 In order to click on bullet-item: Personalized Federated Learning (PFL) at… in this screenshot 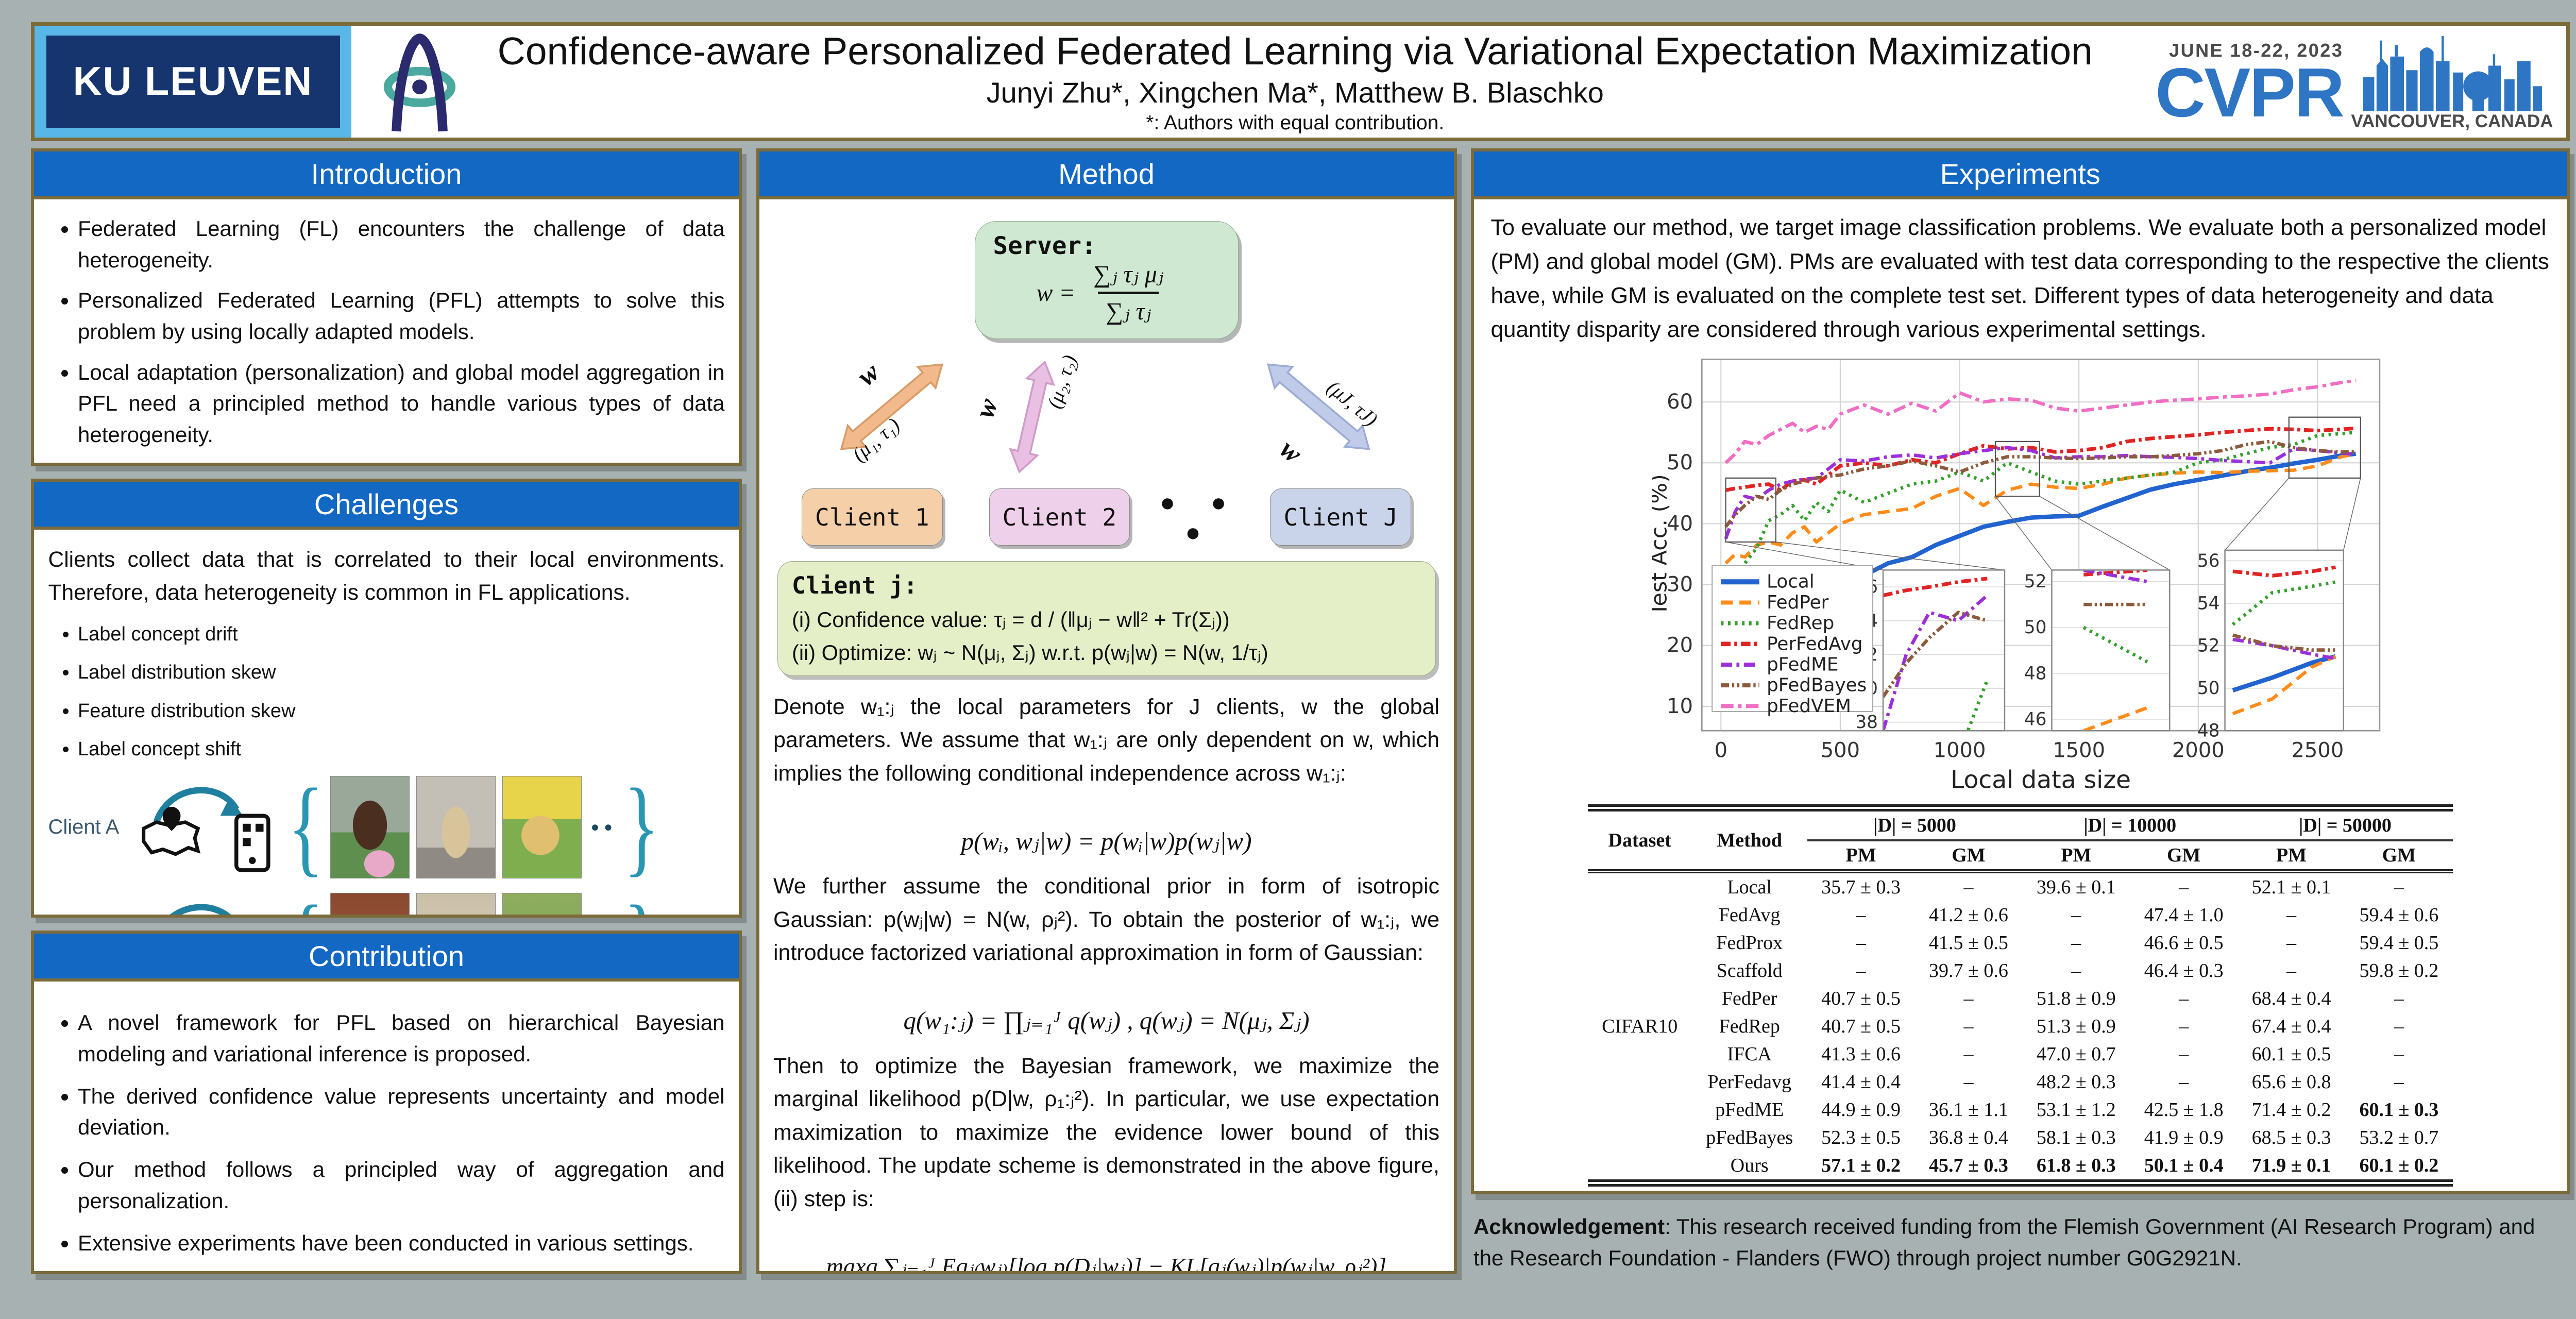, I will do `click(401, 317)`.